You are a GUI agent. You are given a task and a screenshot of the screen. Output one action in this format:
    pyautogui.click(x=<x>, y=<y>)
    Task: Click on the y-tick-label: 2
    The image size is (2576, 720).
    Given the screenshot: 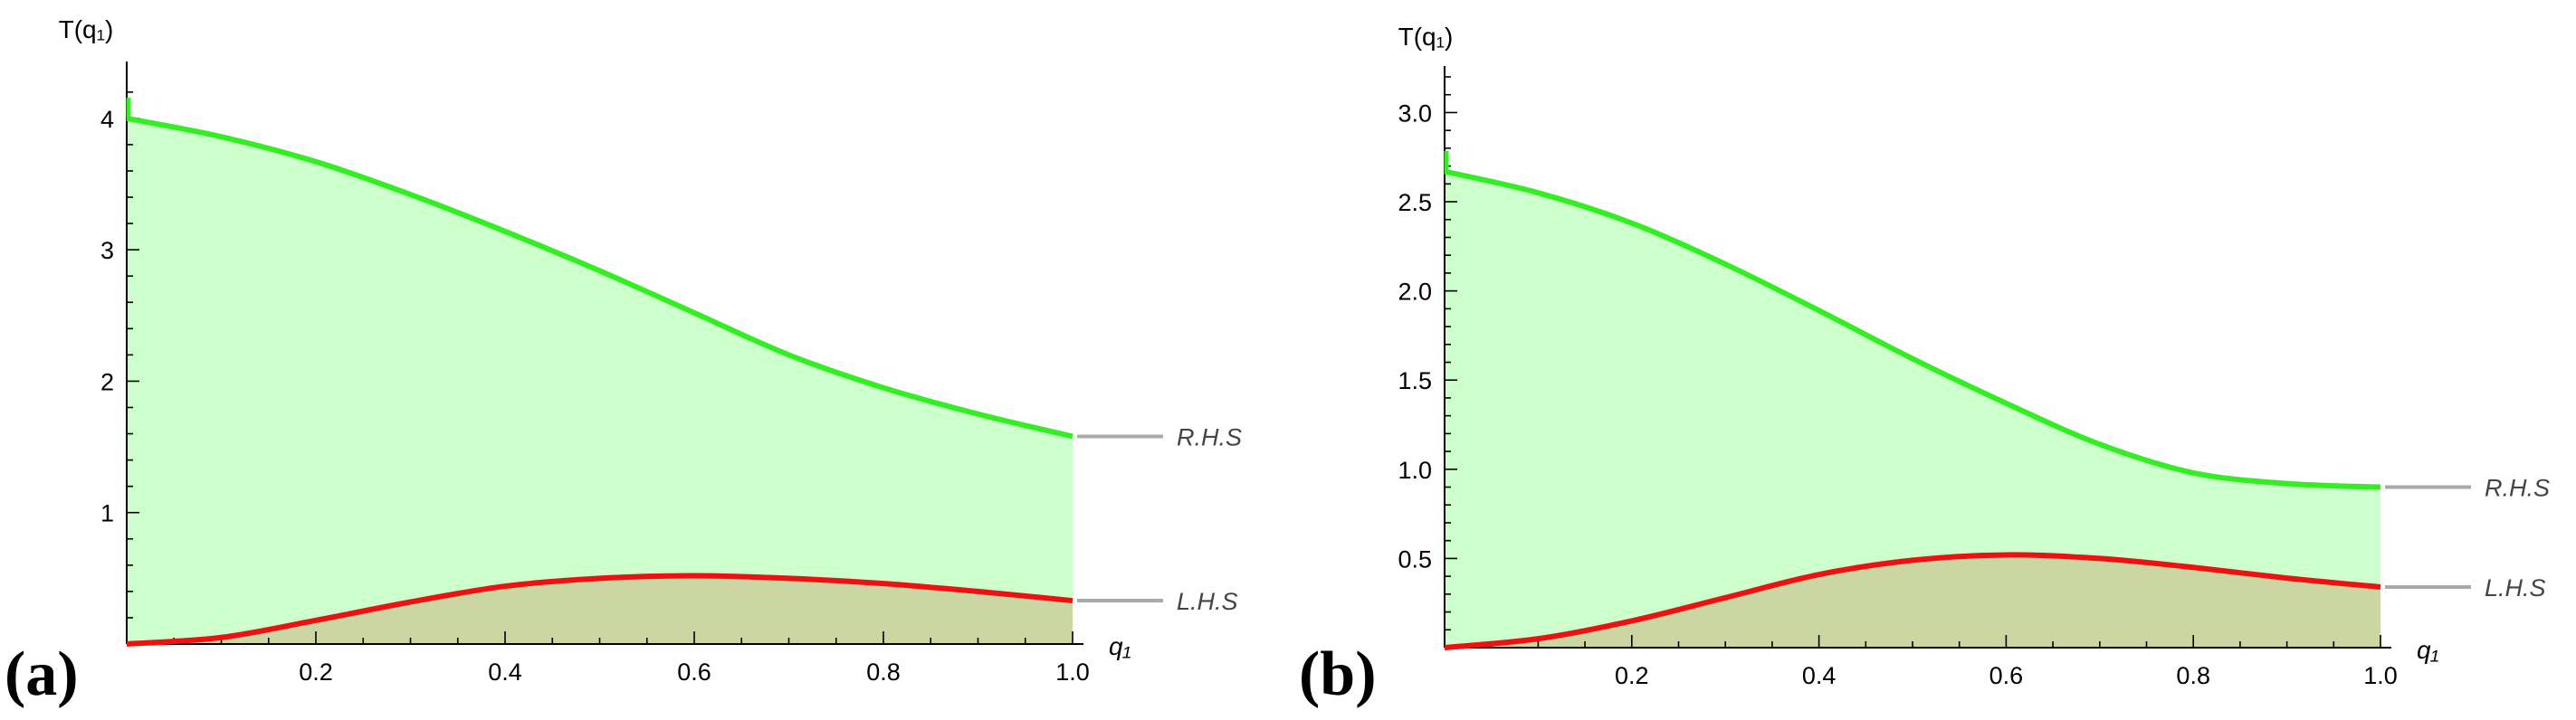 What is the action you would take?
    pyautogui.click(x=107, y=381)
    